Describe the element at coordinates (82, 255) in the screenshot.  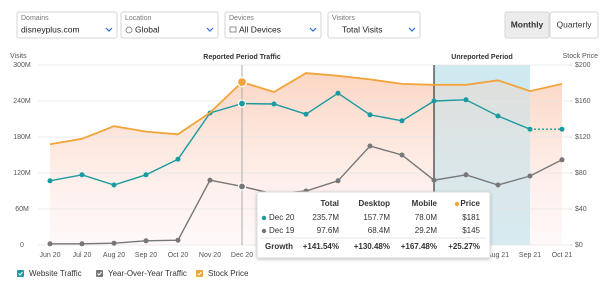
I see `x-tick-label: Jul 20` at that location.